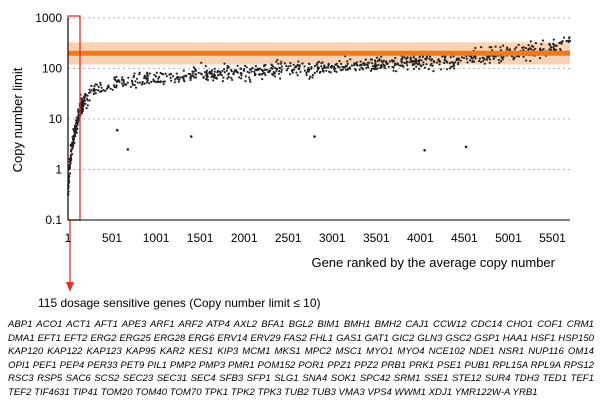  What do you see at coordinates (68, 238) in the screenshot?
I see `x-tick-label: 1` at bounding box center [68, 238].